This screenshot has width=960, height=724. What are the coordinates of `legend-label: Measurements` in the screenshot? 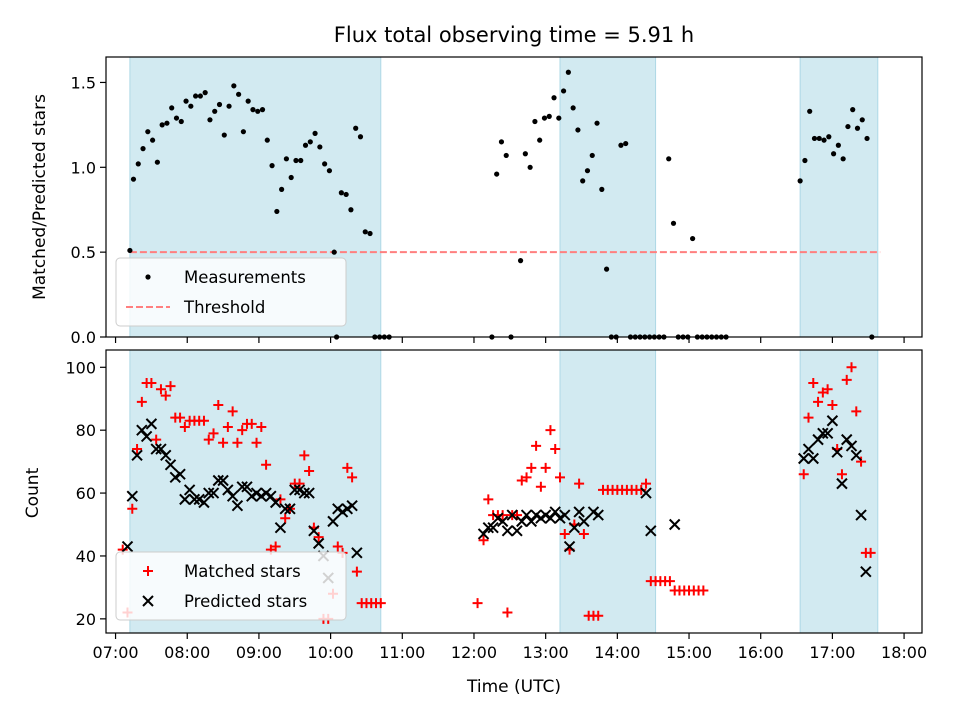 It's located at (245, 277).